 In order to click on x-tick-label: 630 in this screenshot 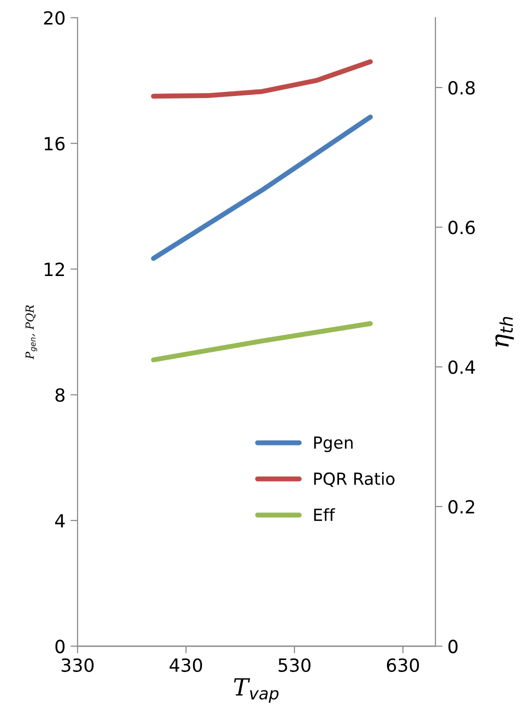, I will do `click(402, 665)`.